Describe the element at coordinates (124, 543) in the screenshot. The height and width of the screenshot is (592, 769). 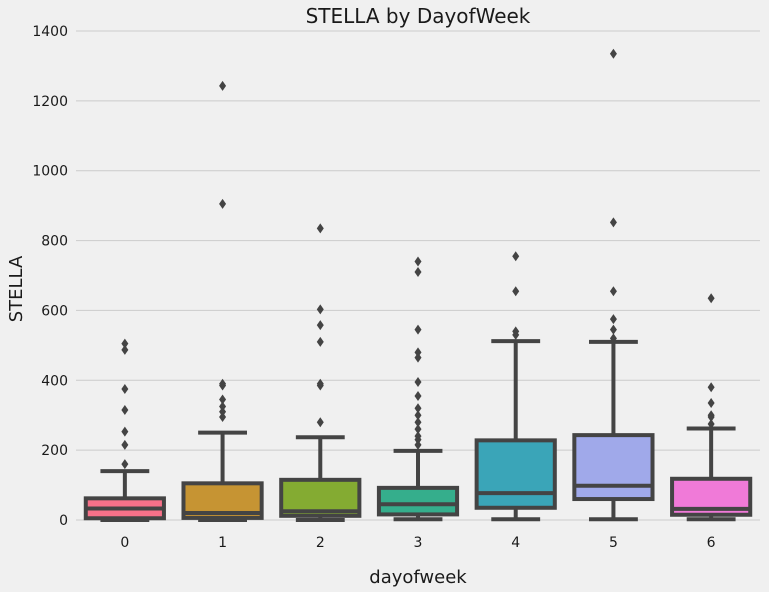
I see `x-tick-label: 0` at that location.